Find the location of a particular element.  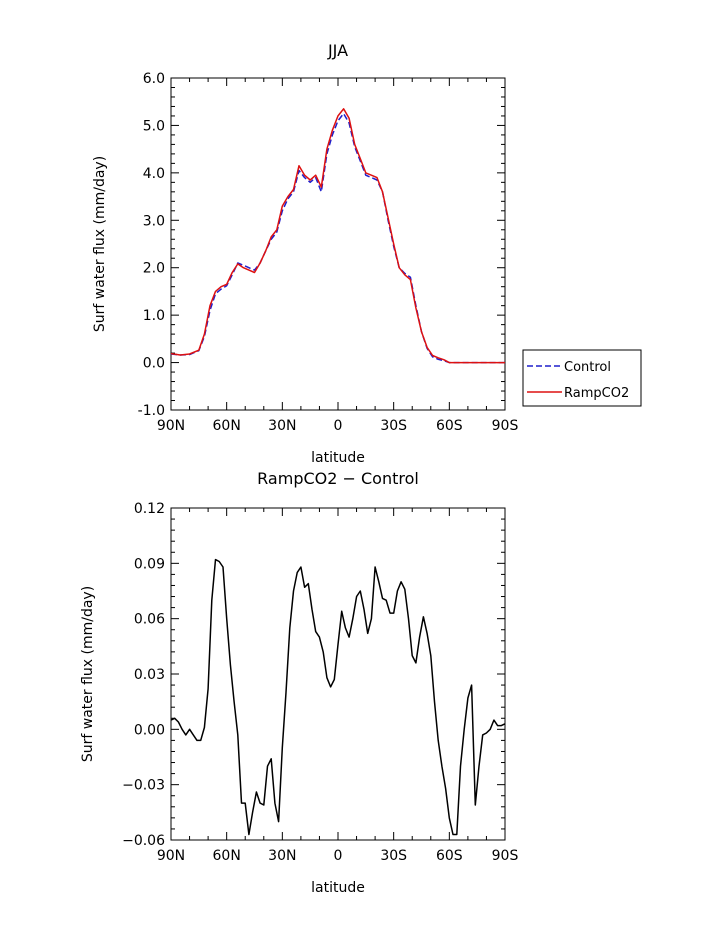

chart1-y-tick-label: 1.0 is located at coordinates (154, 316).